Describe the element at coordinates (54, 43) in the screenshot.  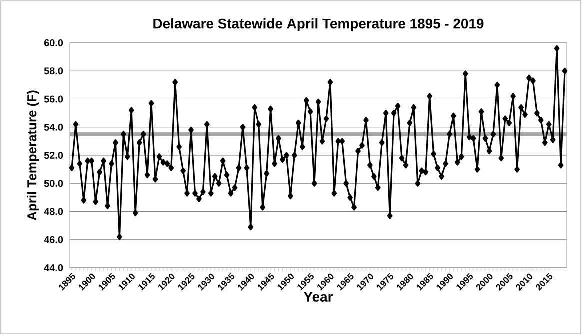
I see `y-tick-label: 60.0` at that location.